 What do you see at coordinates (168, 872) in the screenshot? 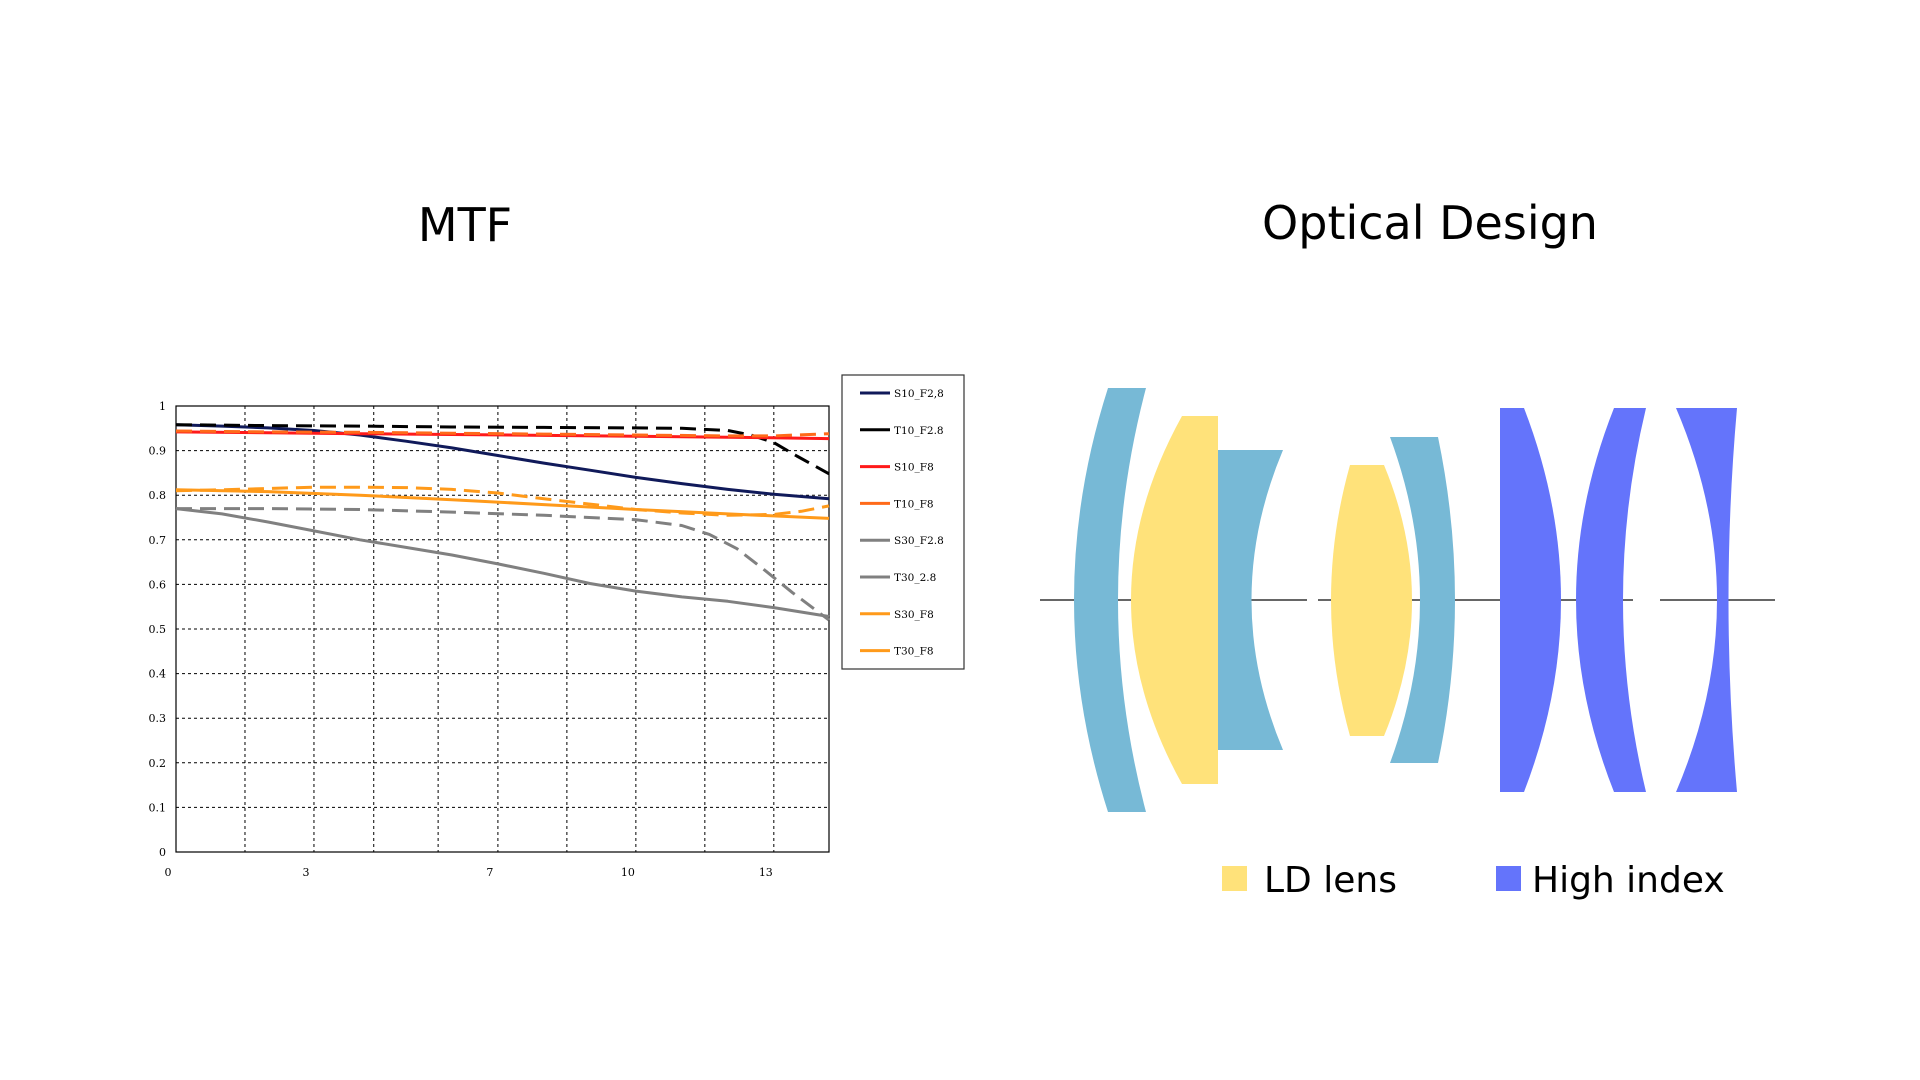
I see `x-tick-label: 0` at bounding box center [168, 872].